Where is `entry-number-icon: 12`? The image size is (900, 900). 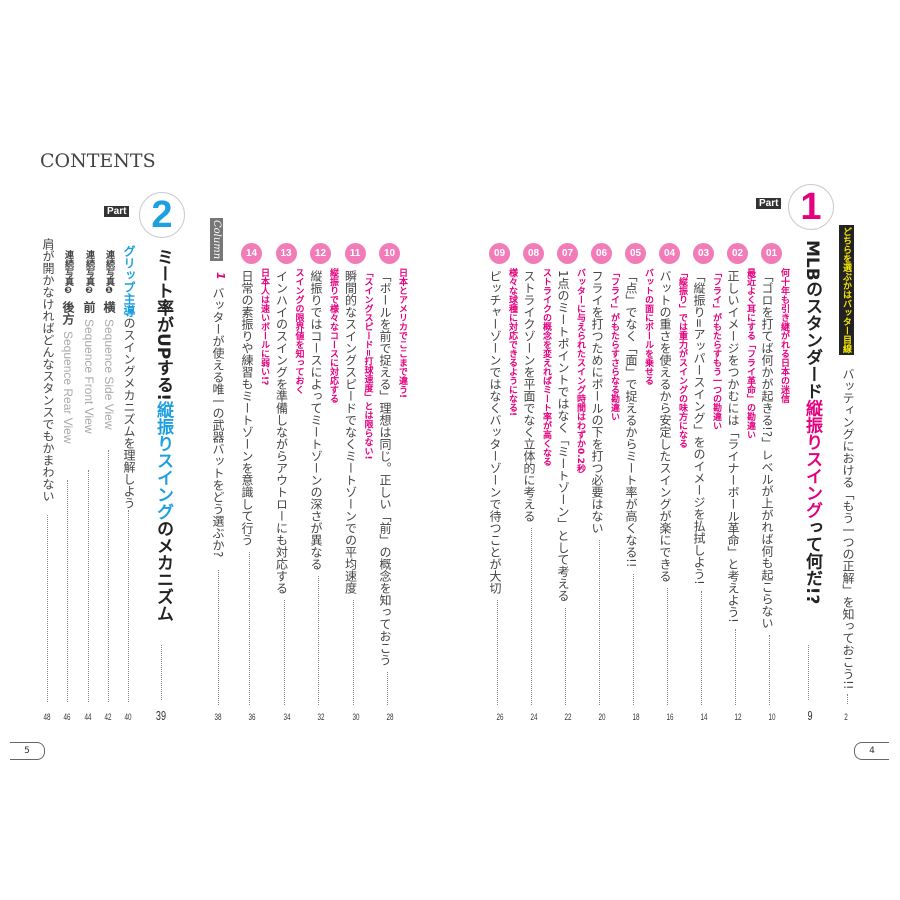 entry-number-icon: 12 is located at coordinates (320, 253).